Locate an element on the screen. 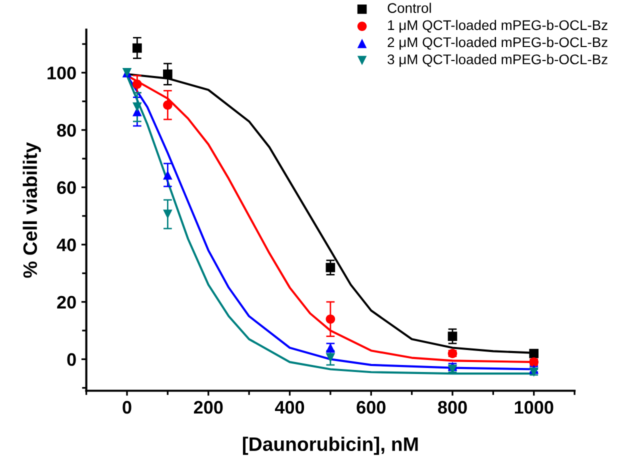 Image resolution: width=630 pixels, height=457 pixels. y-tick-label: 40 is located at coordinates (66, 245).